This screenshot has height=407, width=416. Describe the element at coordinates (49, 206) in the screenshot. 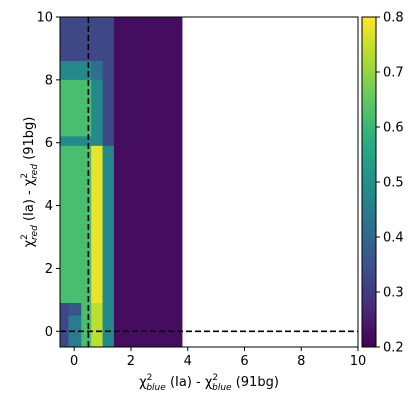

I see `y-tick-label-4: 4` at that location.